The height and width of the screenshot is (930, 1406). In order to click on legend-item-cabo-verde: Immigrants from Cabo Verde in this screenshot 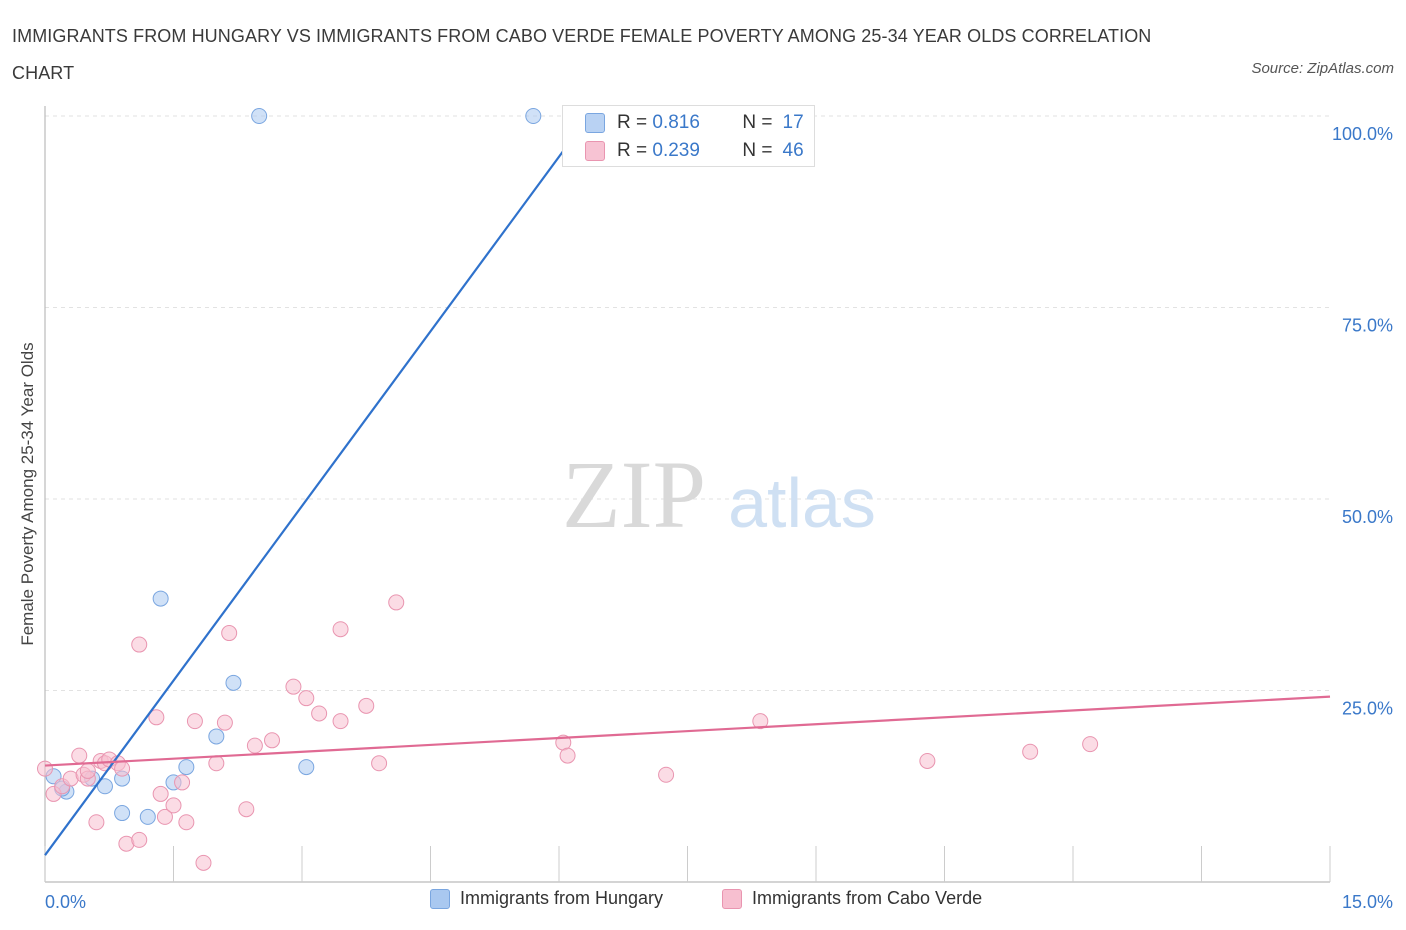, I will do `click(852, 898)`.